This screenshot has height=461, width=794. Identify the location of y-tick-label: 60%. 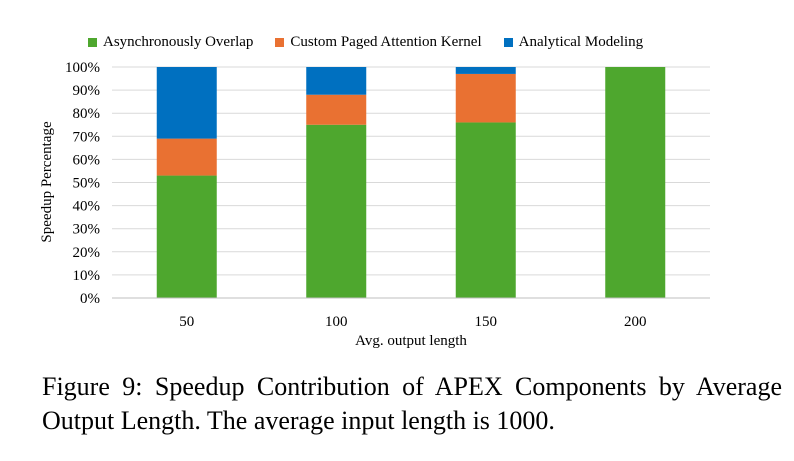
(87, 160).